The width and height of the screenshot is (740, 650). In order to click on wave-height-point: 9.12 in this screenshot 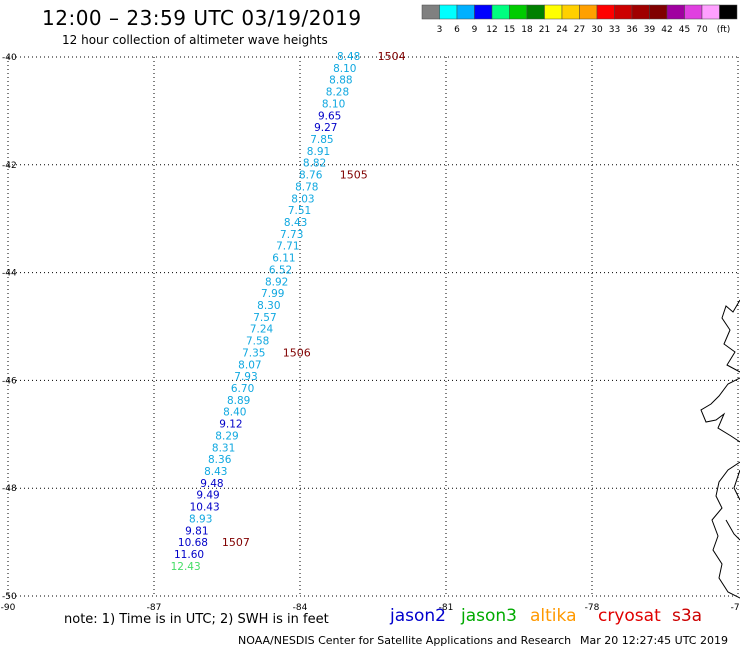, I will do `click(230, 425)`.